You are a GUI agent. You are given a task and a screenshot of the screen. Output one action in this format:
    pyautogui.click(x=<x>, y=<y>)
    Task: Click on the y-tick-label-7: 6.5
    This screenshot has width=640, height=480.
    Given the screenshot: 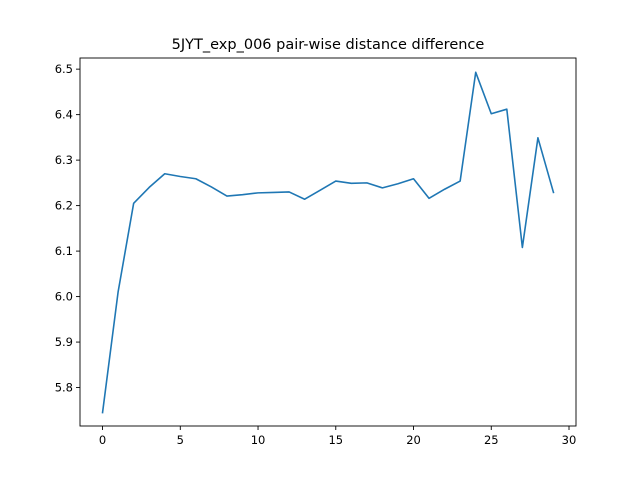 What is the action you would take?
    pyautogui.click(x=64, y=69)
    